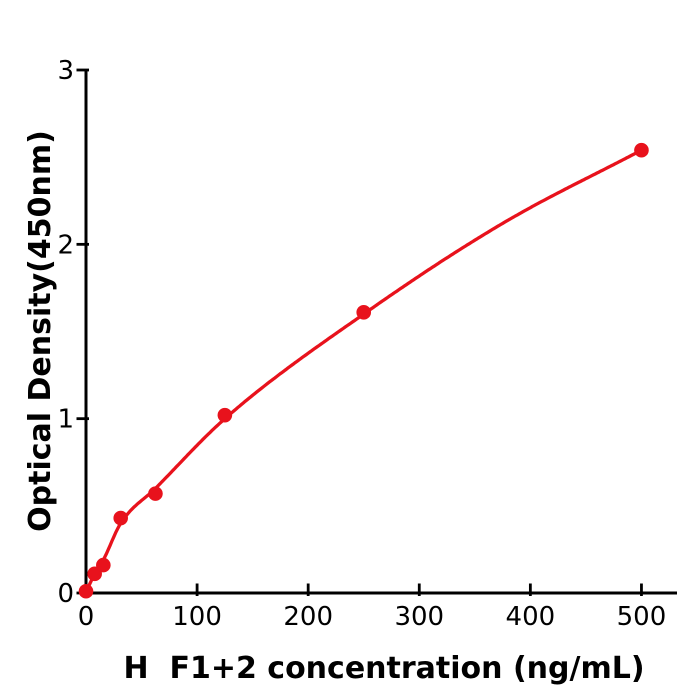 This screenshot has width=700, height=700. I want to click on x-tick-label: 100, so click(197, 617).